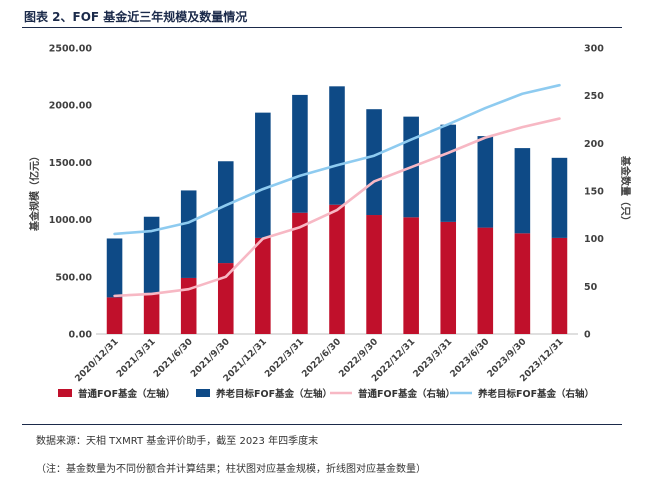 This screenshot has width=647, height=497. What do you see at coordinates (535, 394) in the screenshot?
I see `legend-label: 养老目标FOF基金（右轴）` at bounding box center [535, 394].